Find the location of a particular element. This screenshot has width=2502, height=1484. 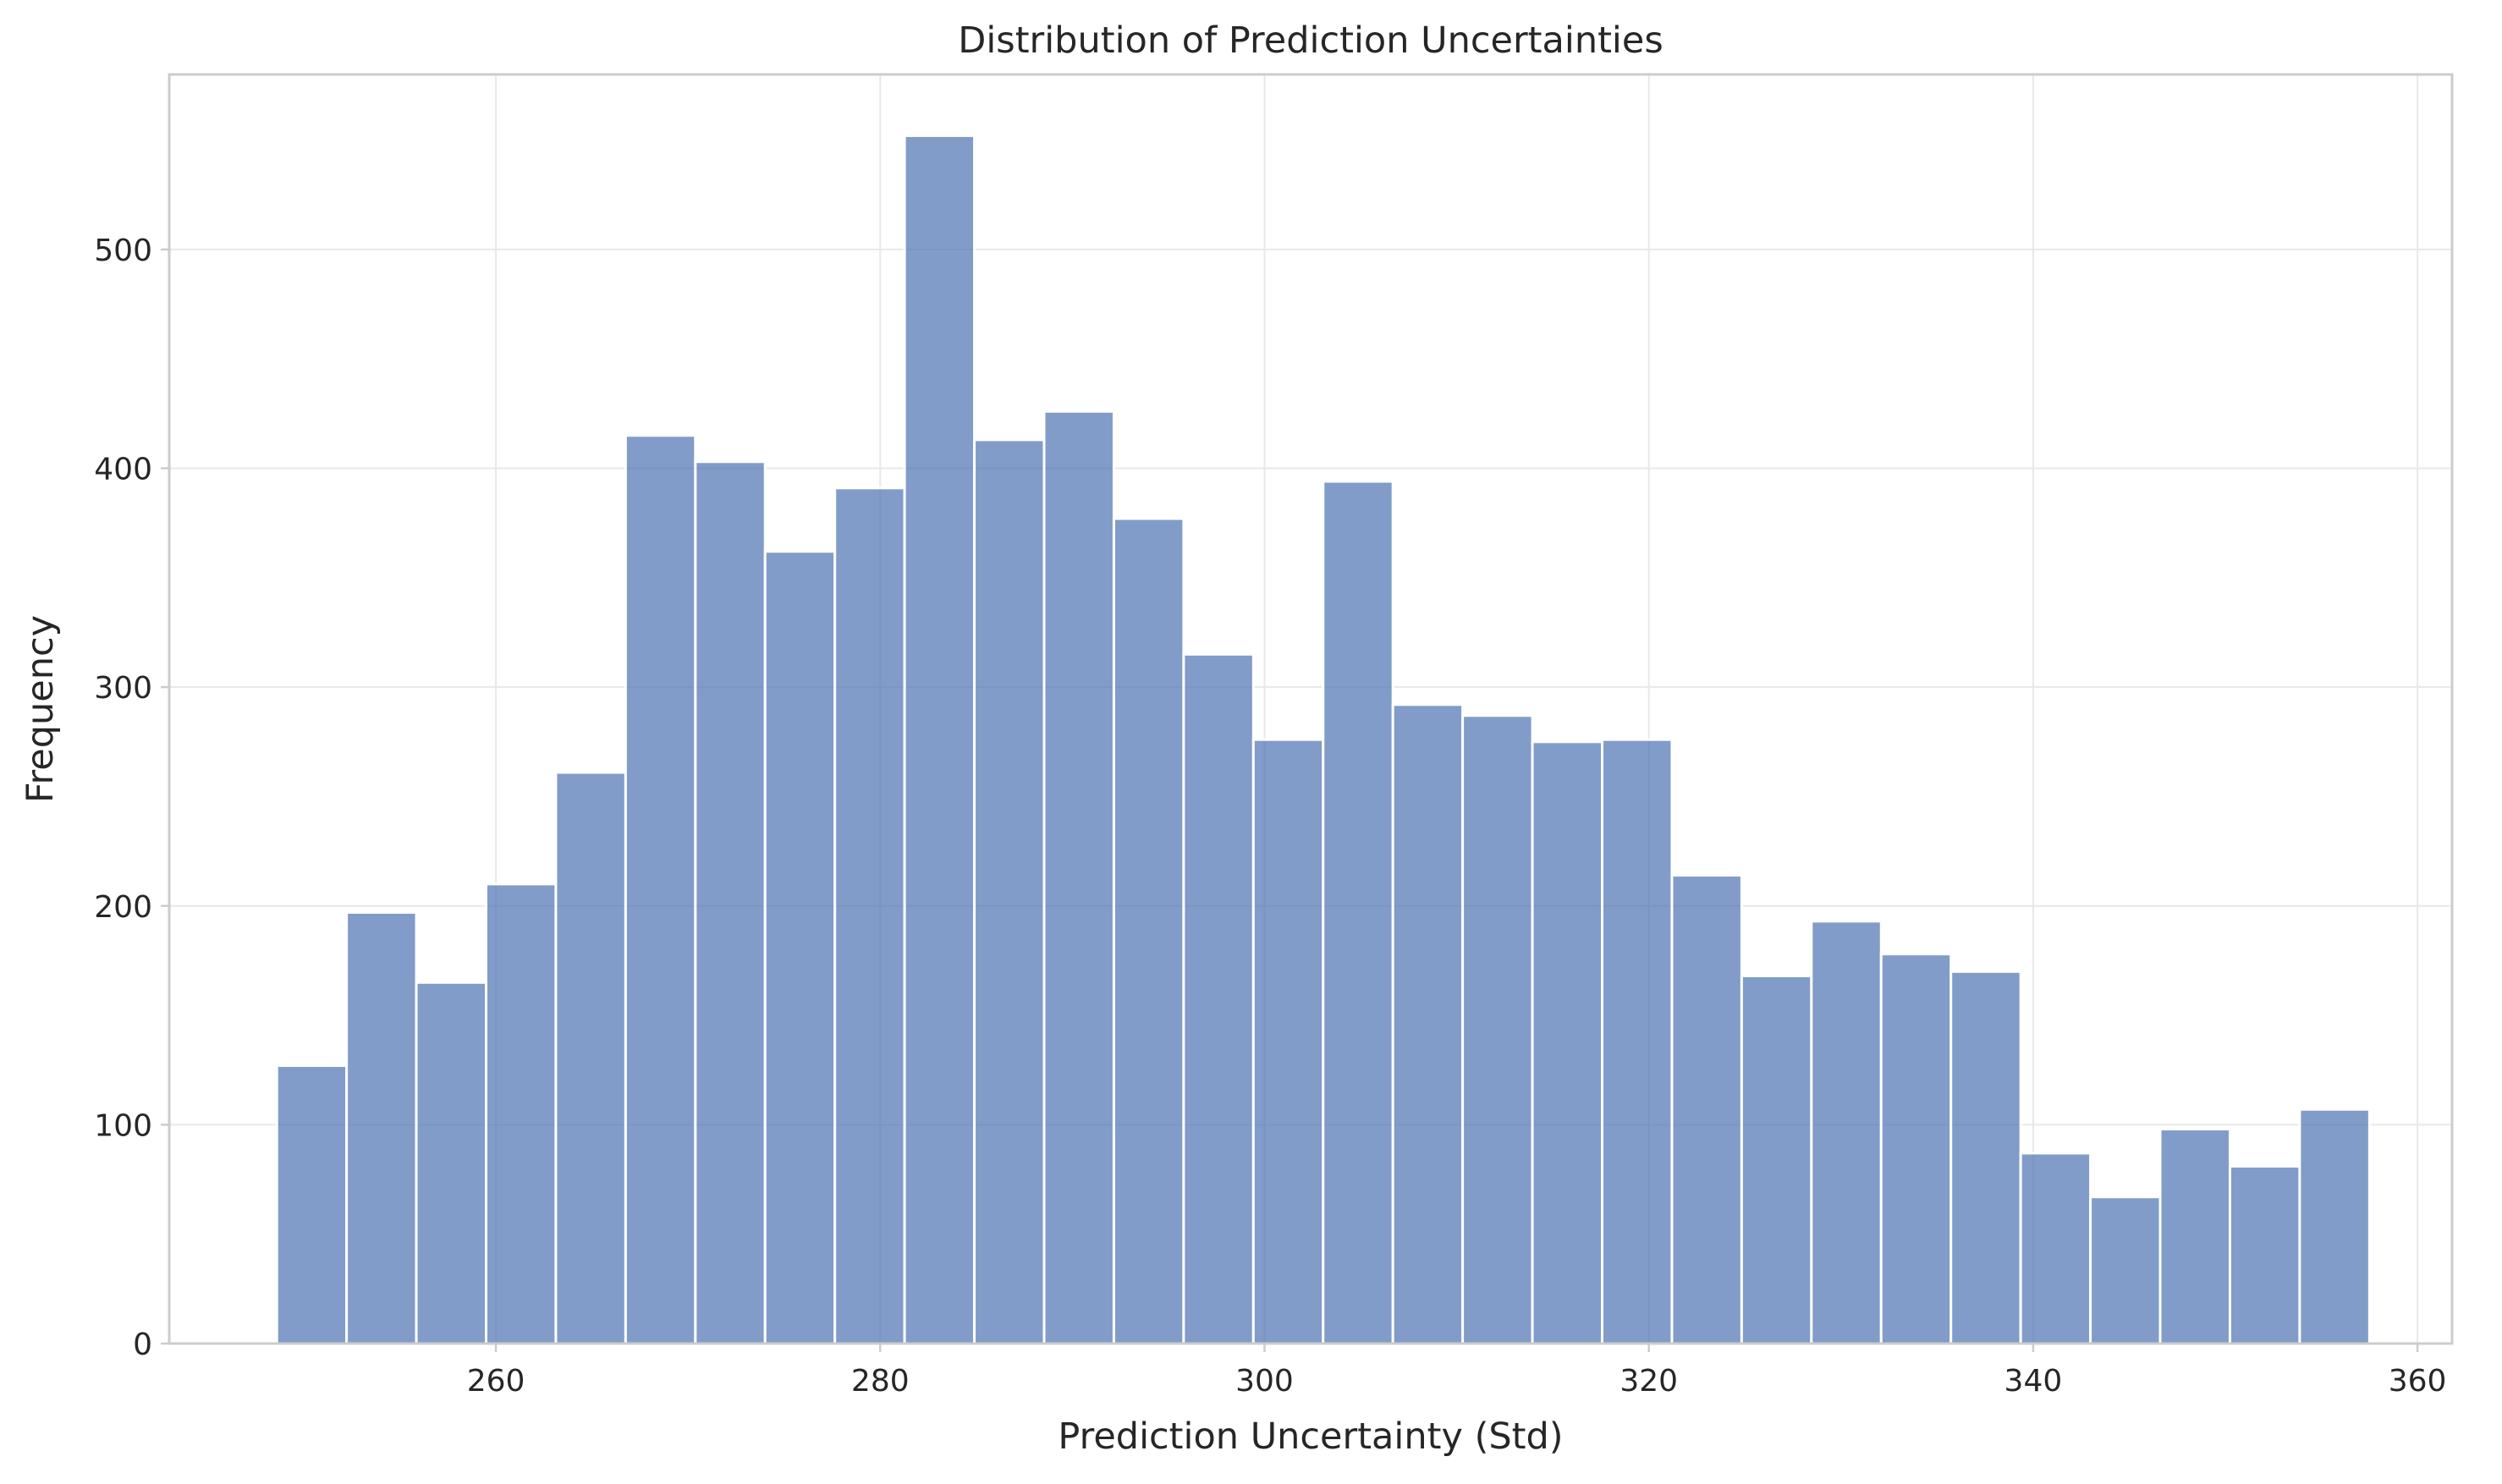

x-axis-label: Prediction Uncertainty (Std) is located at coordinates (1311, 1436).